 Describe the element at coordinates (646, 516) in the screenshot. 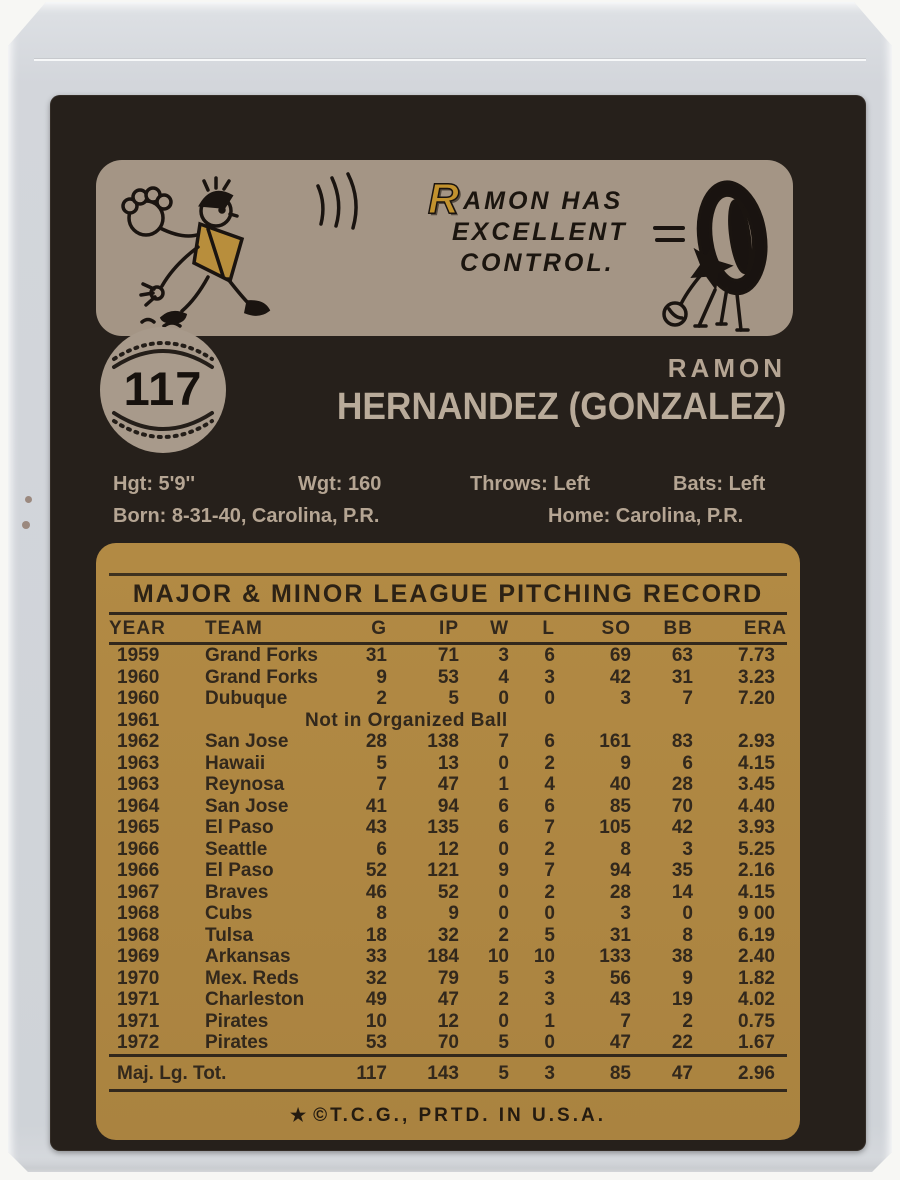

I see `bio-home: Home: Carolina, P.R.` at that location.